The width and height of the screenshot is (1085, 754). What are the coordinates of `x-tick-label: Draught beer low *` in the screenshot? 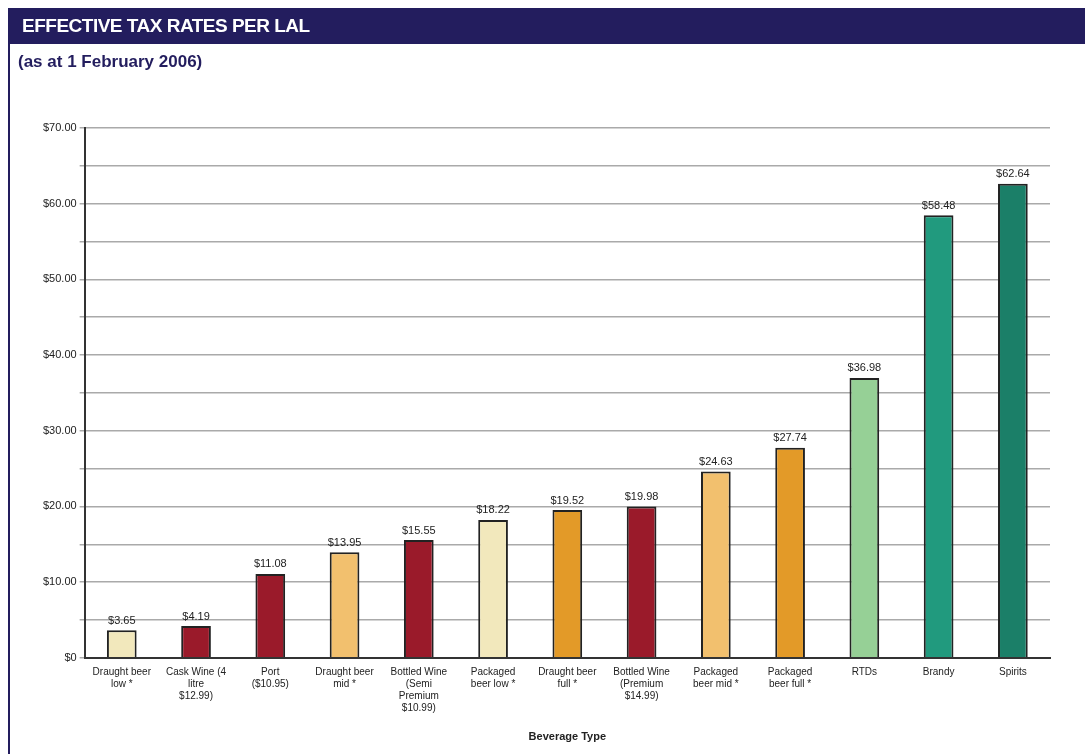 It's located at (122, 677).